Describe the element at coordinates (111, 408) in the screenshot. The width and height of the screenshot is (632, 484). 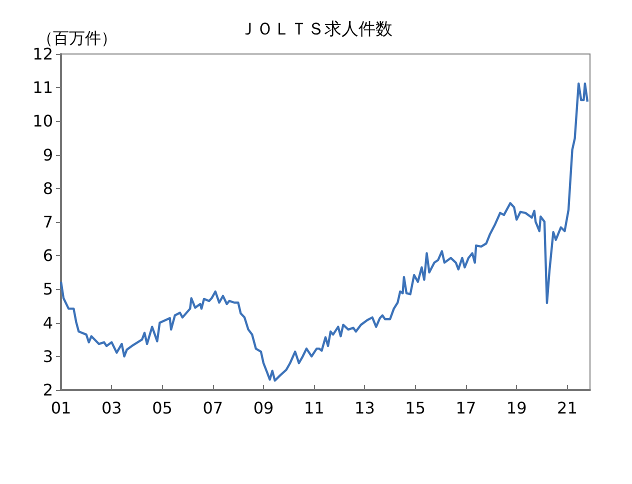
I see `x-tick-label: 03` at that location.